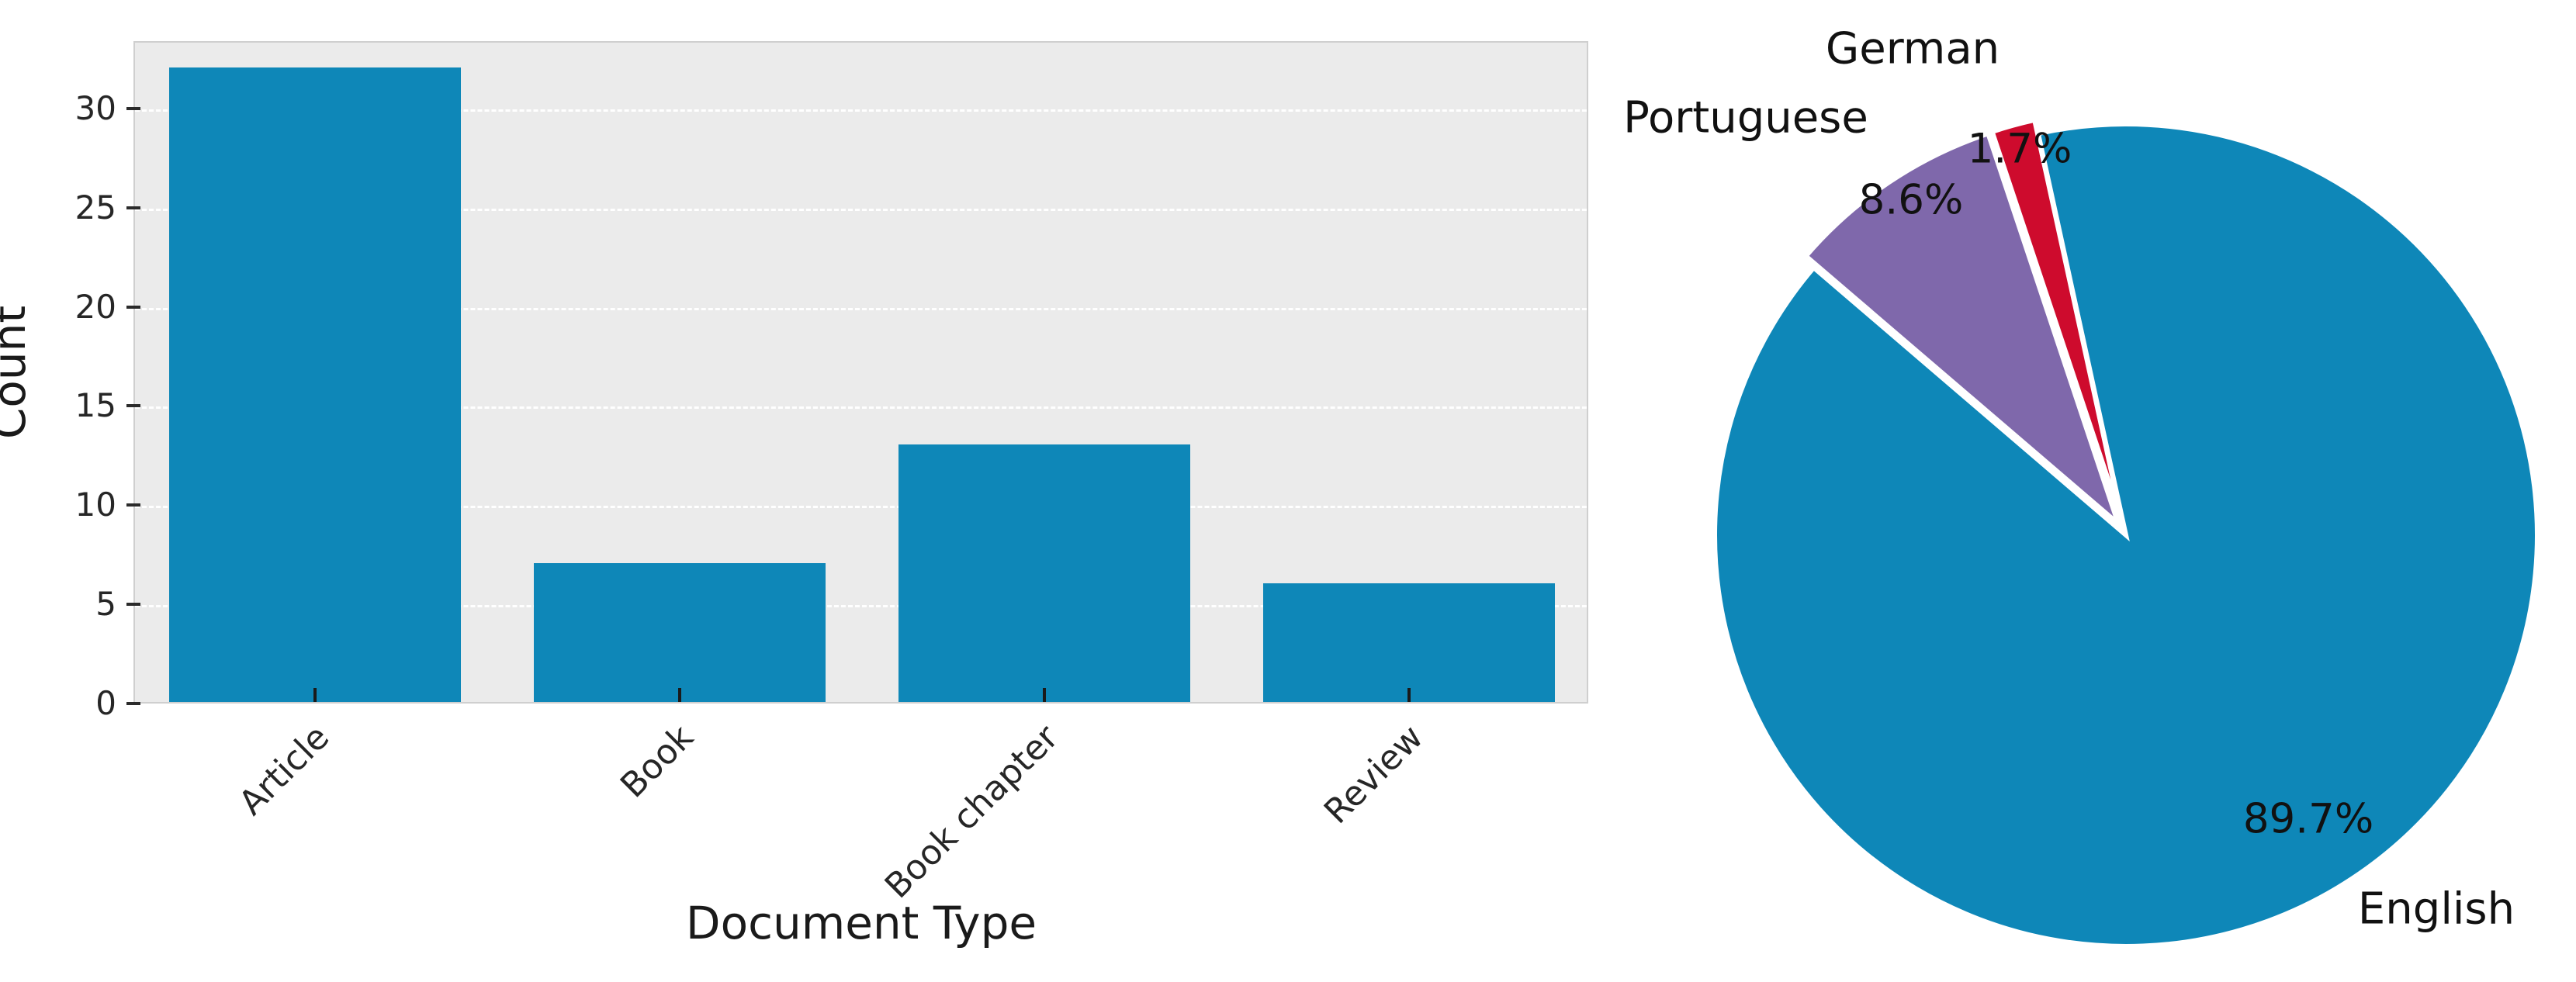  I want to click on y-tick-label: 10, so click(95, 505).